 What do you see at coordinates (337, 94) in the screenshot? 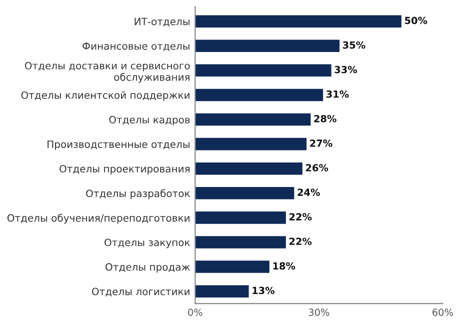
I see `data-label: 31%` at bounding box center [337, 94].